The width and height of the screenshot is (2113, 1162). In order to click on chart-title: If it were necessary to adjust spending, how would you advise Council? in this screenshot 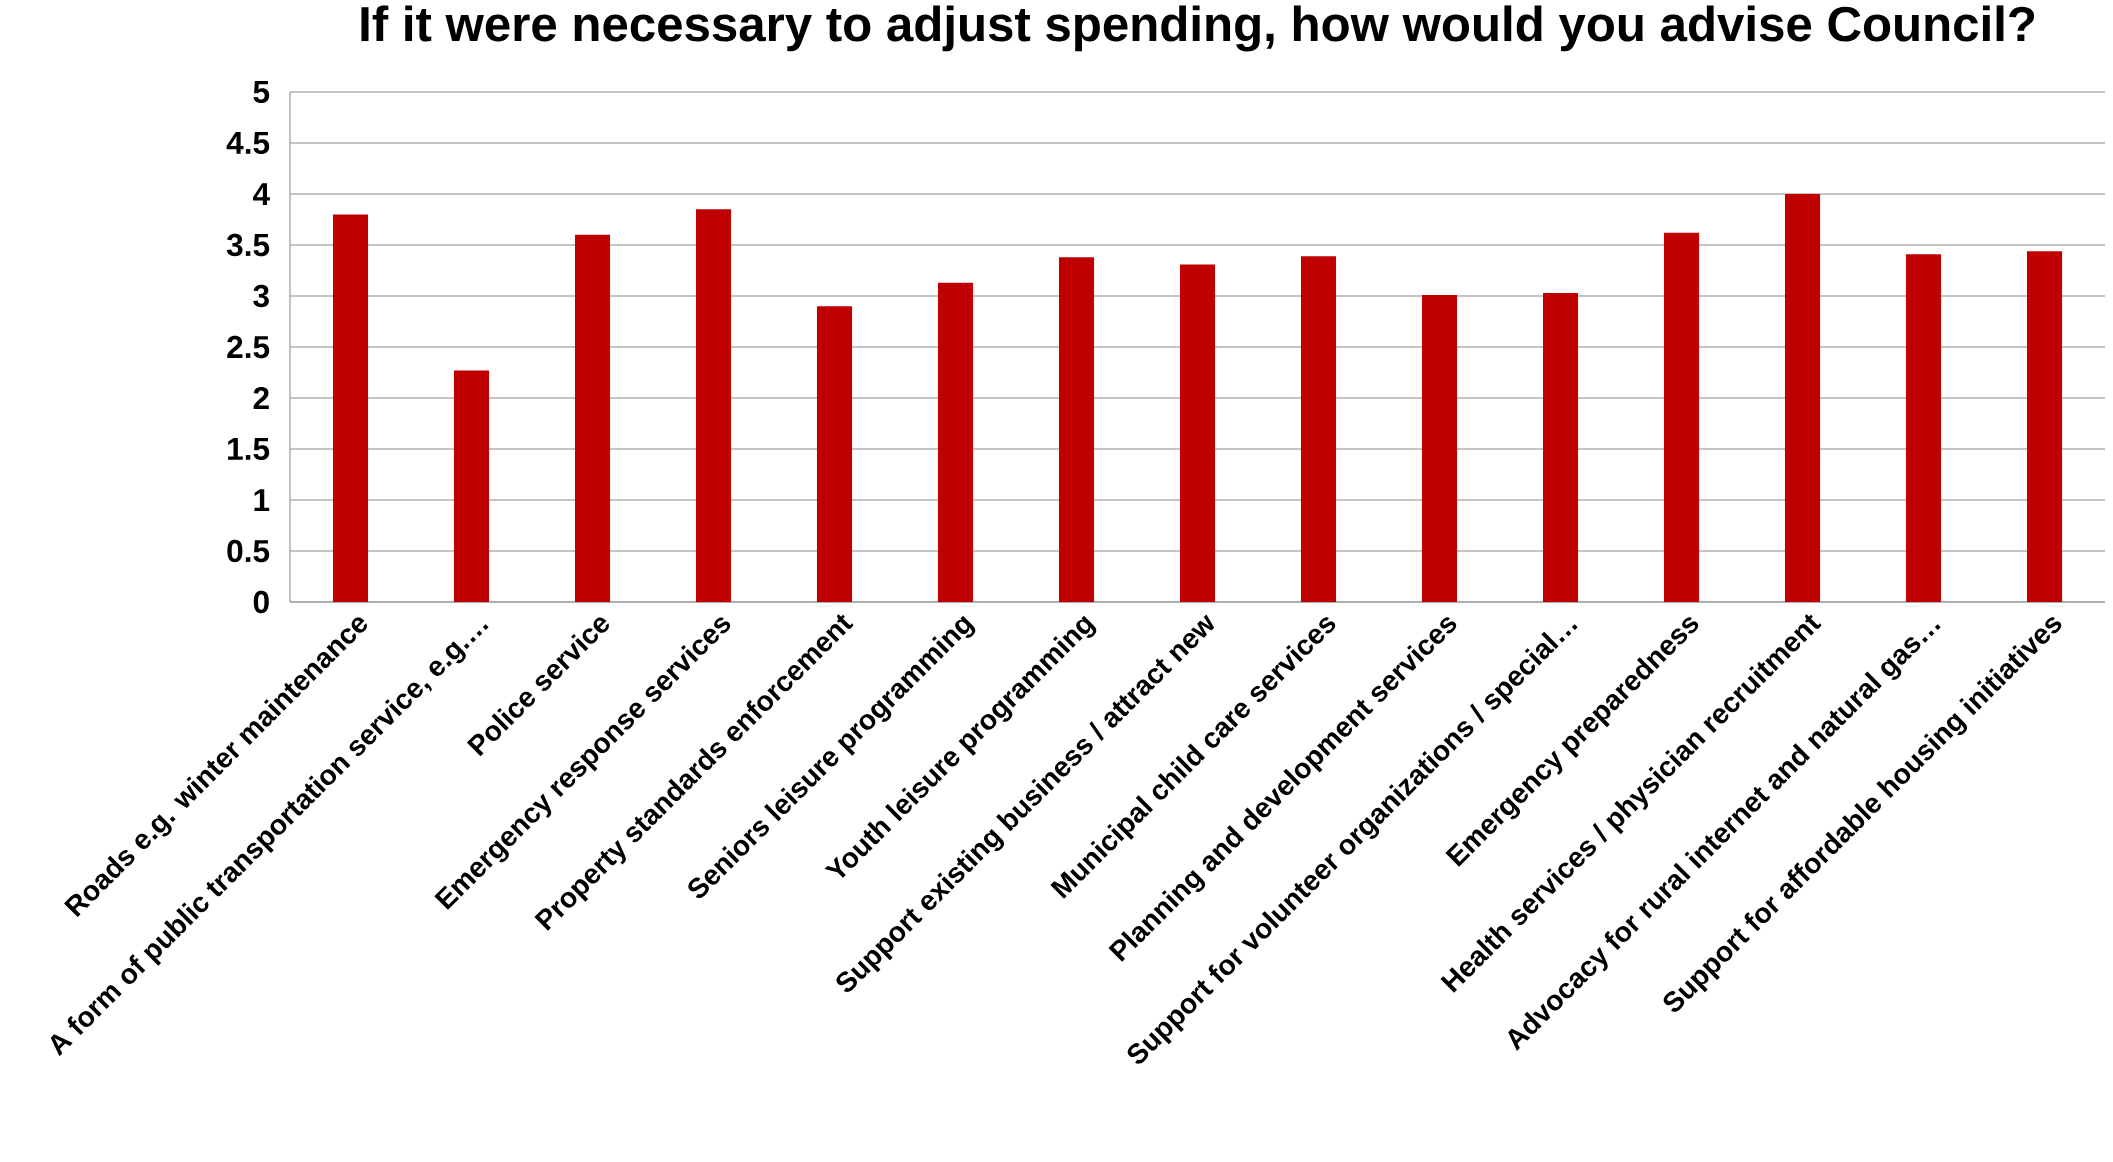, I will do `click(1198, 28)`.